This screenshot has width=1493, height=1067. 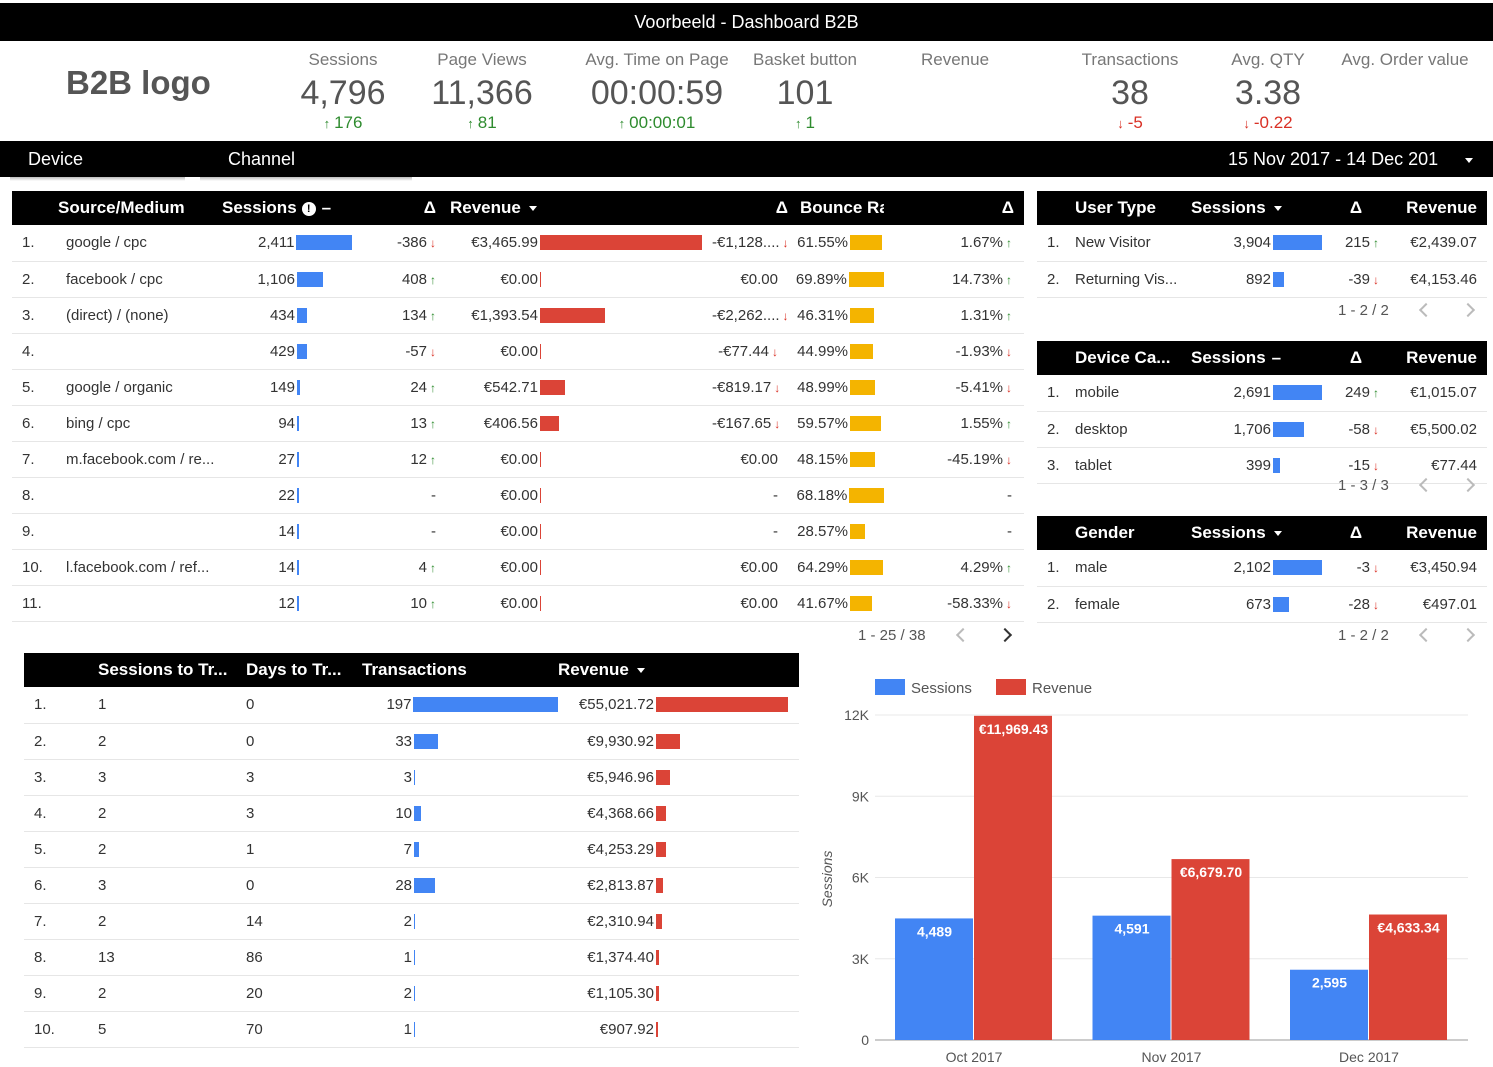 What do you see at coordinates (172, 885) in the screenshot?
I see `sessions-to-transaction: 3` at bounding box center [172, 885].